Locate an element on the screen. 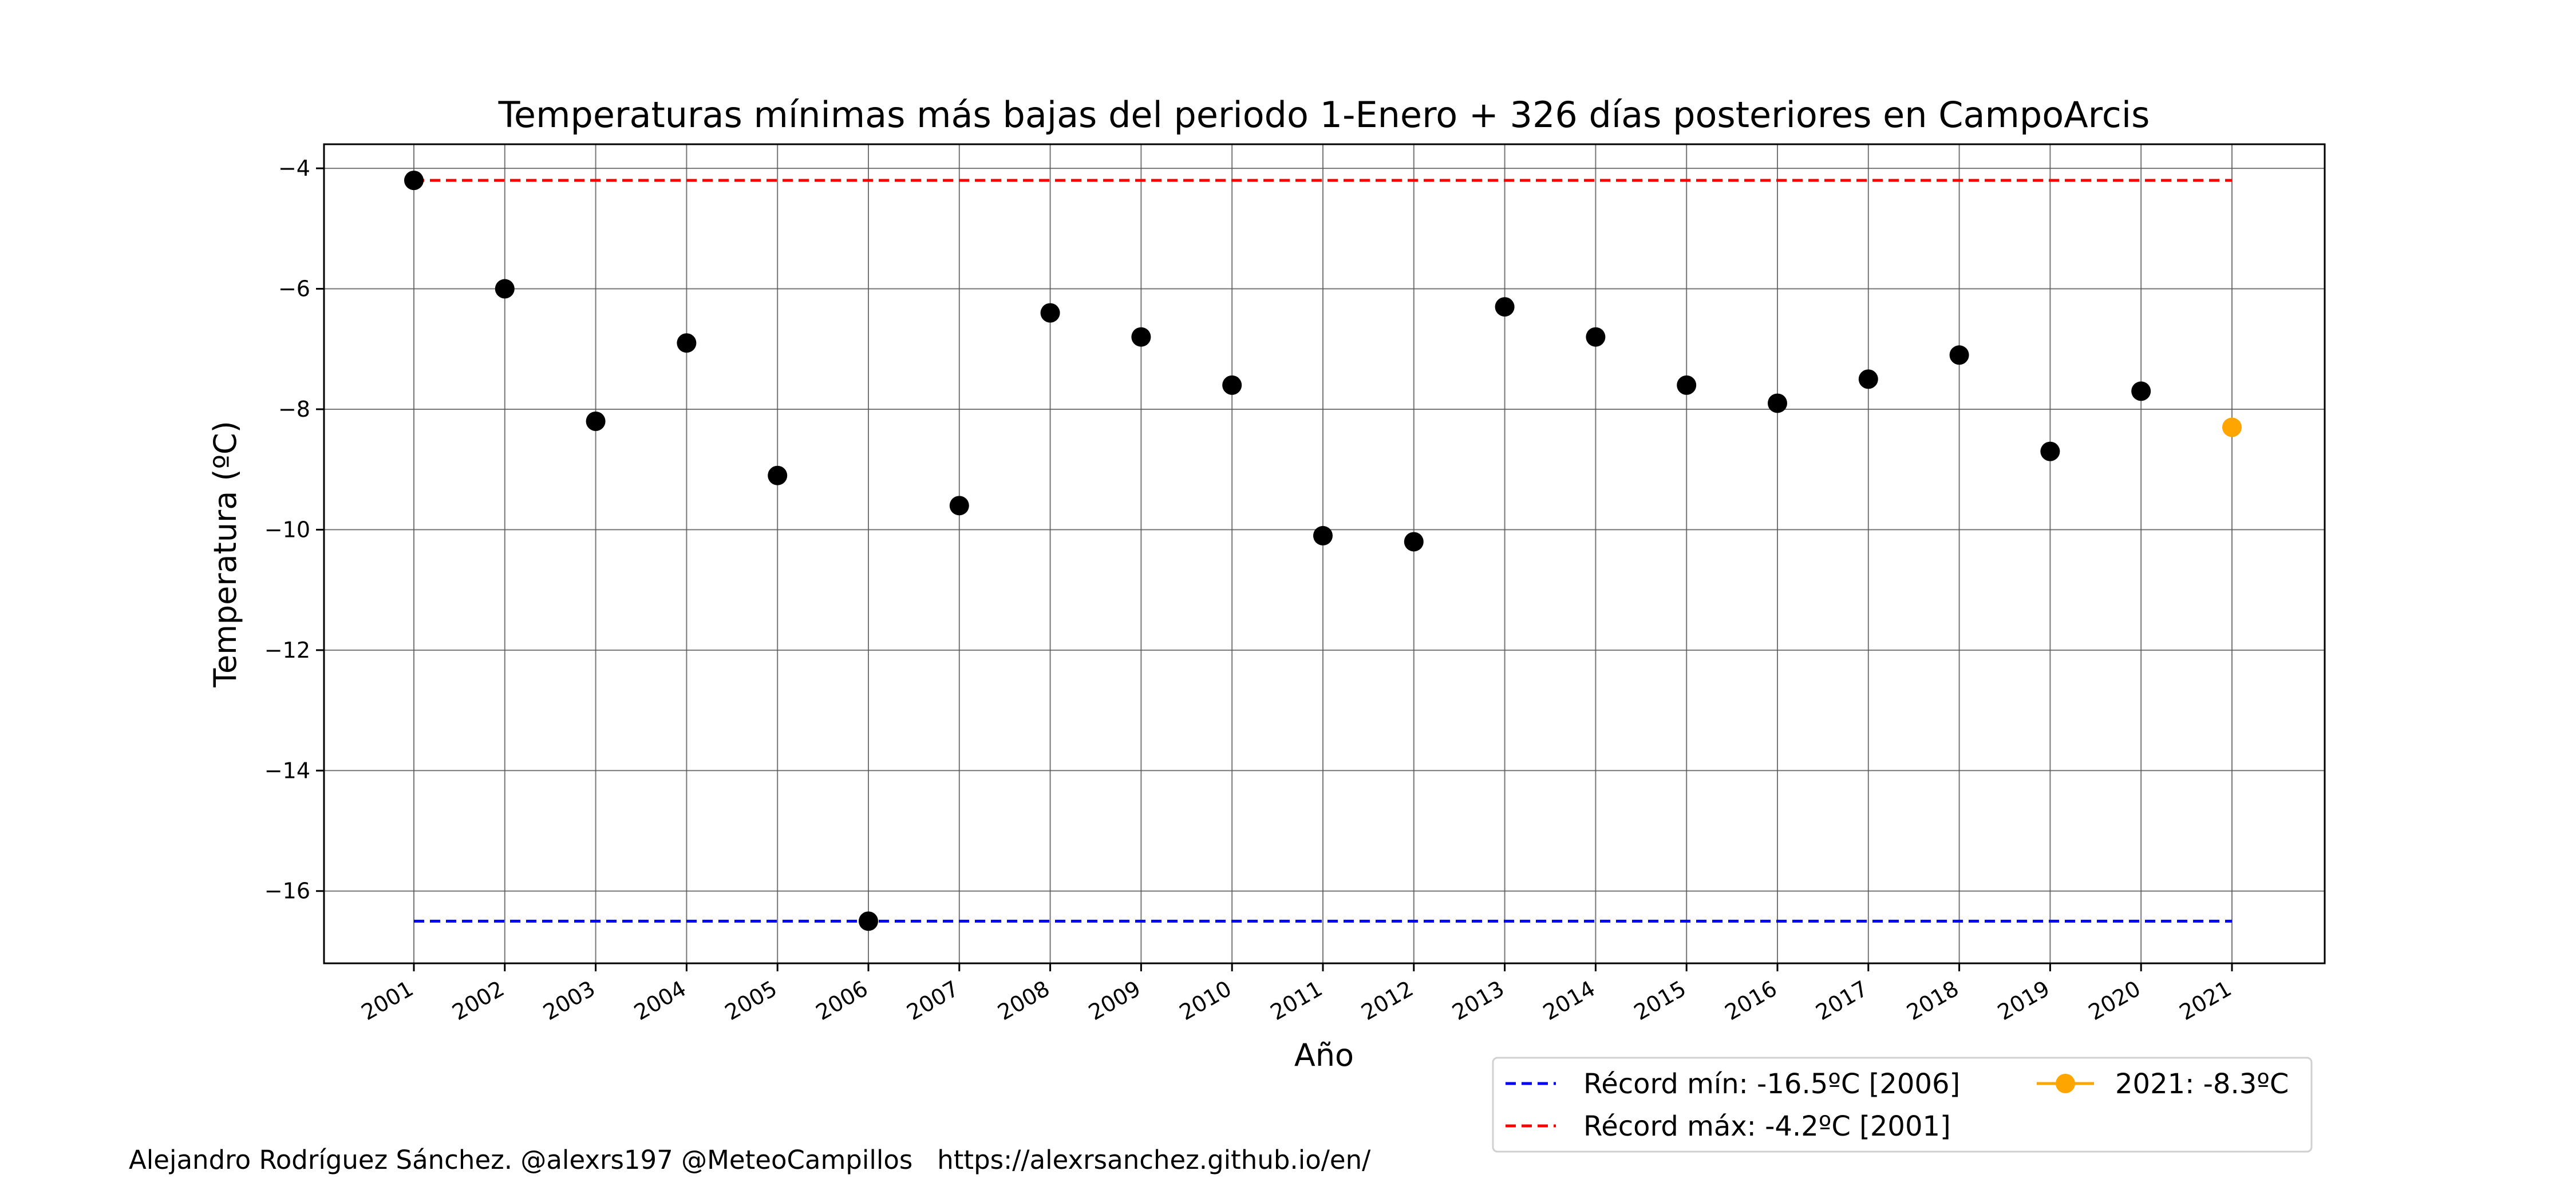 This screenshot has height=1202, width=2576. x-tick-label: 2007 is located at coordinates (933, 1001).